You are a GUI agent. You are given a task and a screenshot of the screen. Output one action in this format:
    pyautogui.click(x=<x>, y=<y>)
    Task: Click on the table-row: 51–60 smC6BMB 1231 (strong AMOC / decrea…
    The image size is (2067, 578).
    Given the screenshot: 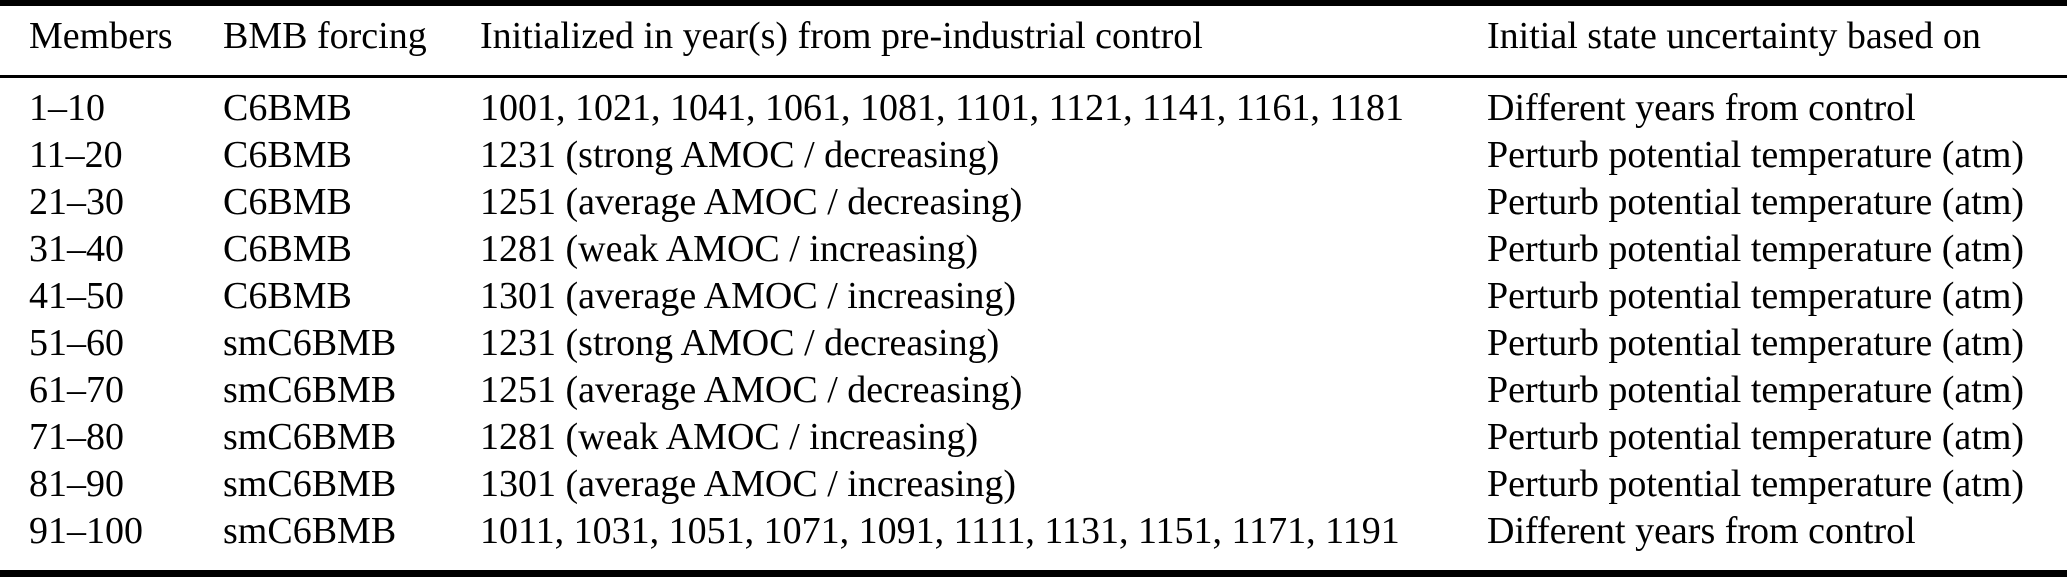 What is the action you would take?
    pyautogui.click(x=1033, y=343)
    